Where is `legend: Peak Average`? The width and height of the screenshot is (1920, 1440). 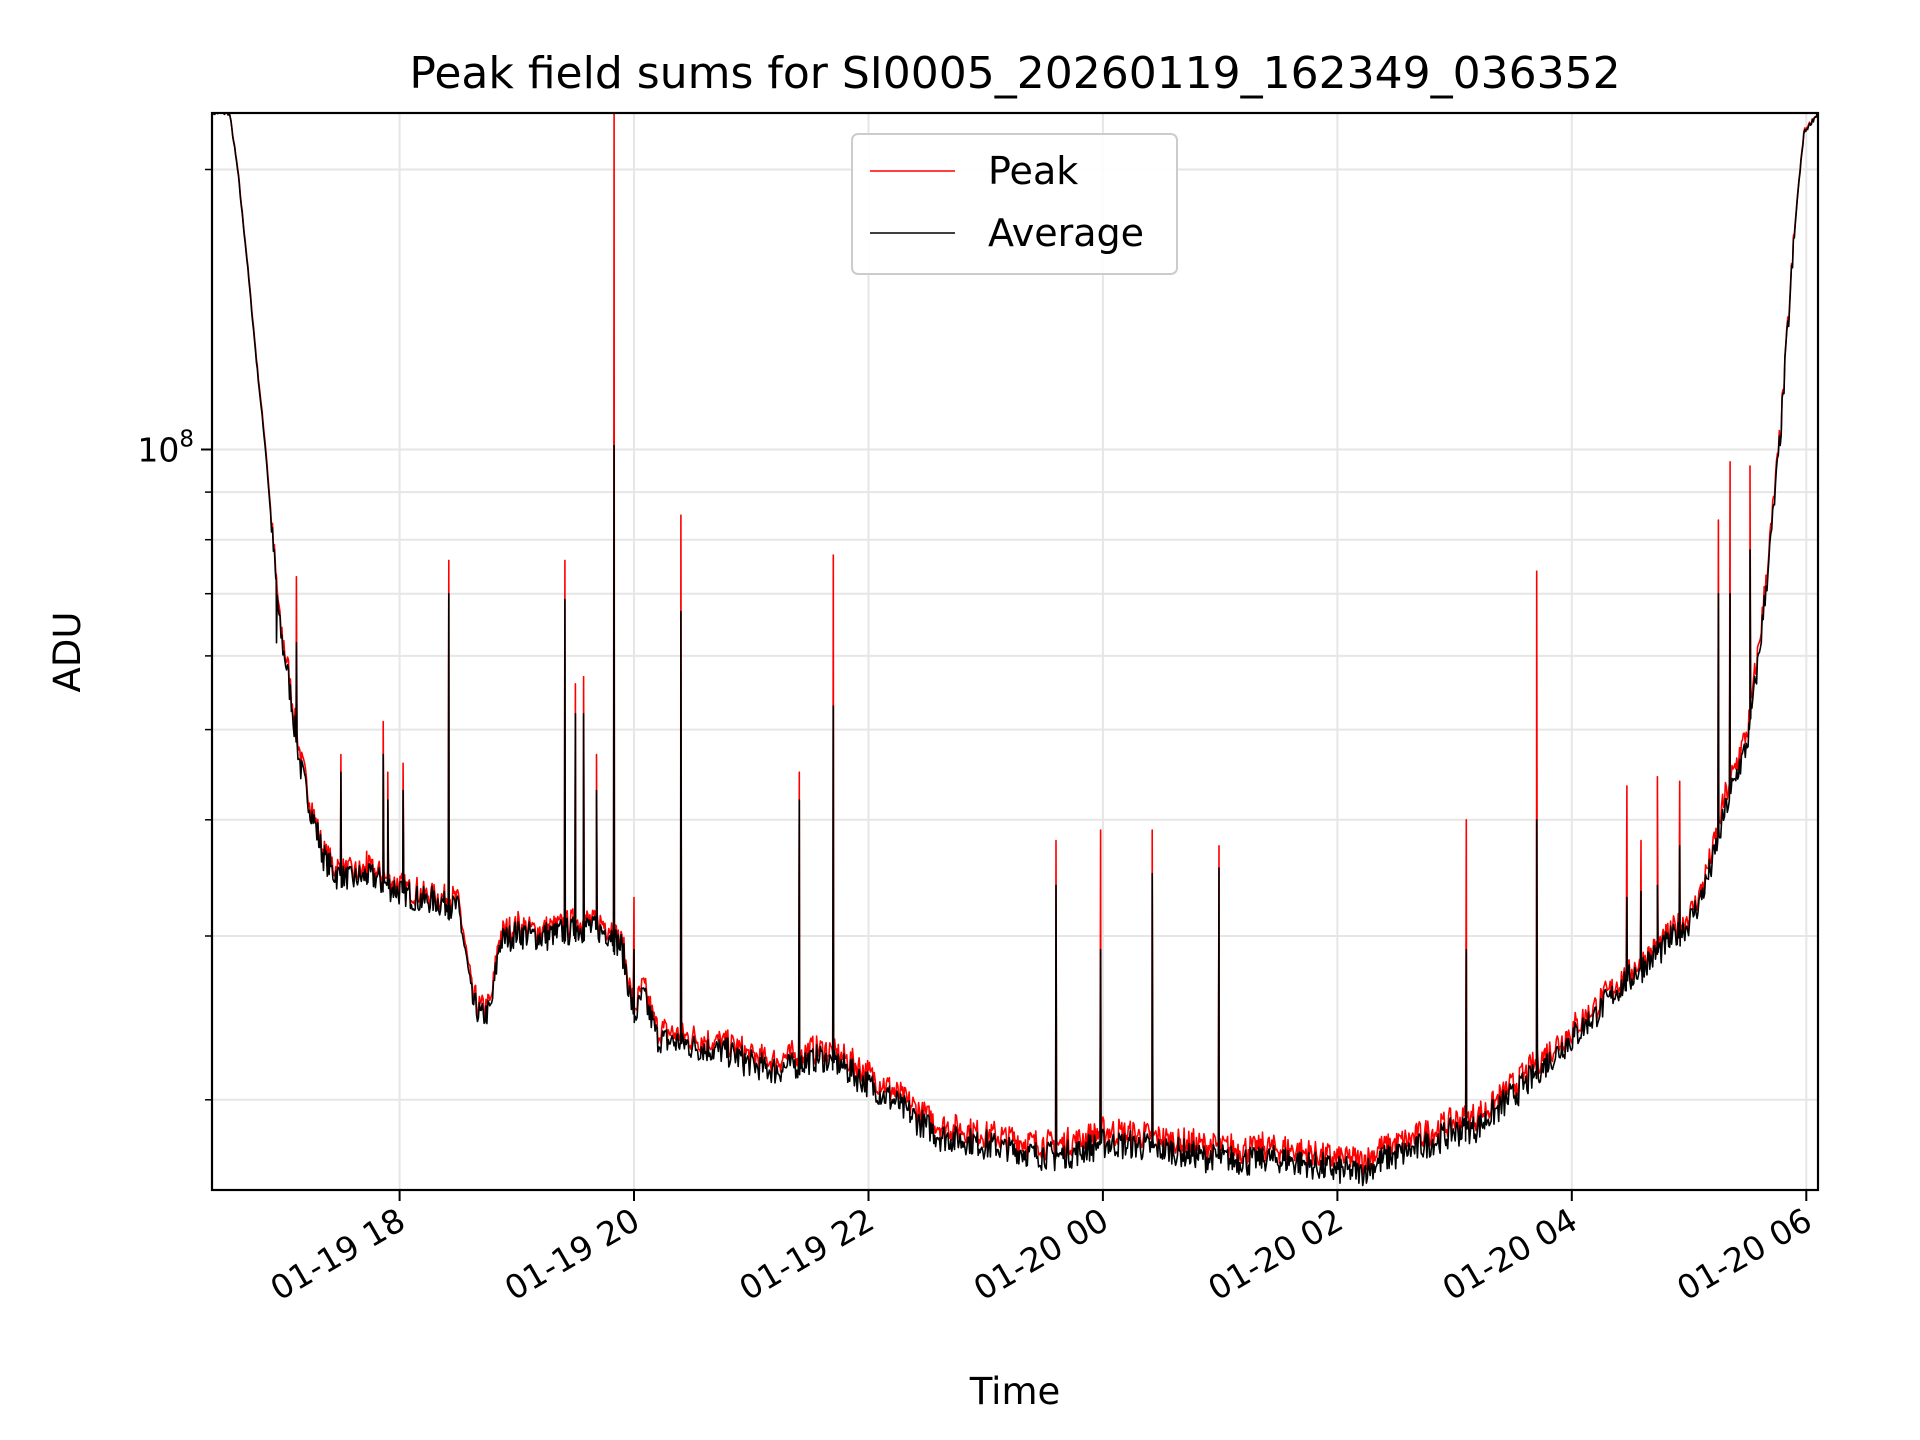 legend: Peak Average is located at coordinates (1014, 204).